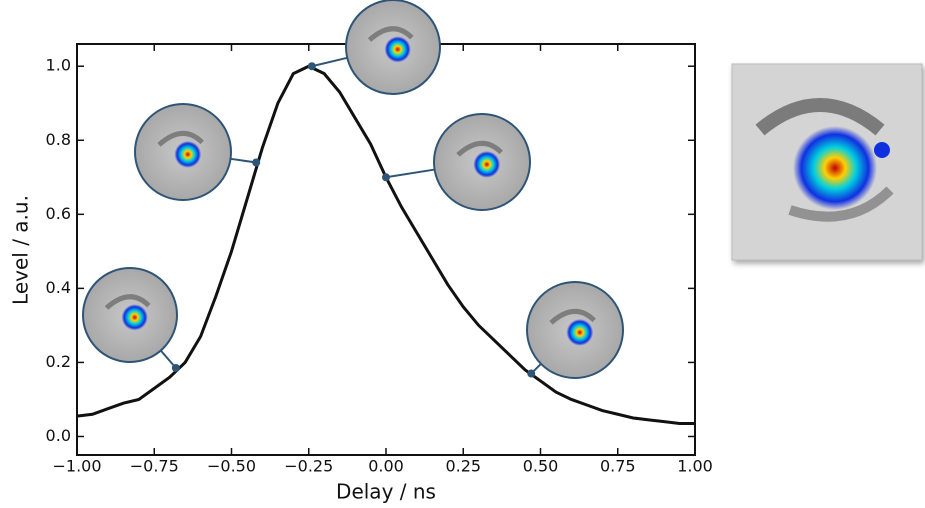 This screenshot has width=925, height=508. I want to click on x-tick-label: −0.50, so click(231, 466).